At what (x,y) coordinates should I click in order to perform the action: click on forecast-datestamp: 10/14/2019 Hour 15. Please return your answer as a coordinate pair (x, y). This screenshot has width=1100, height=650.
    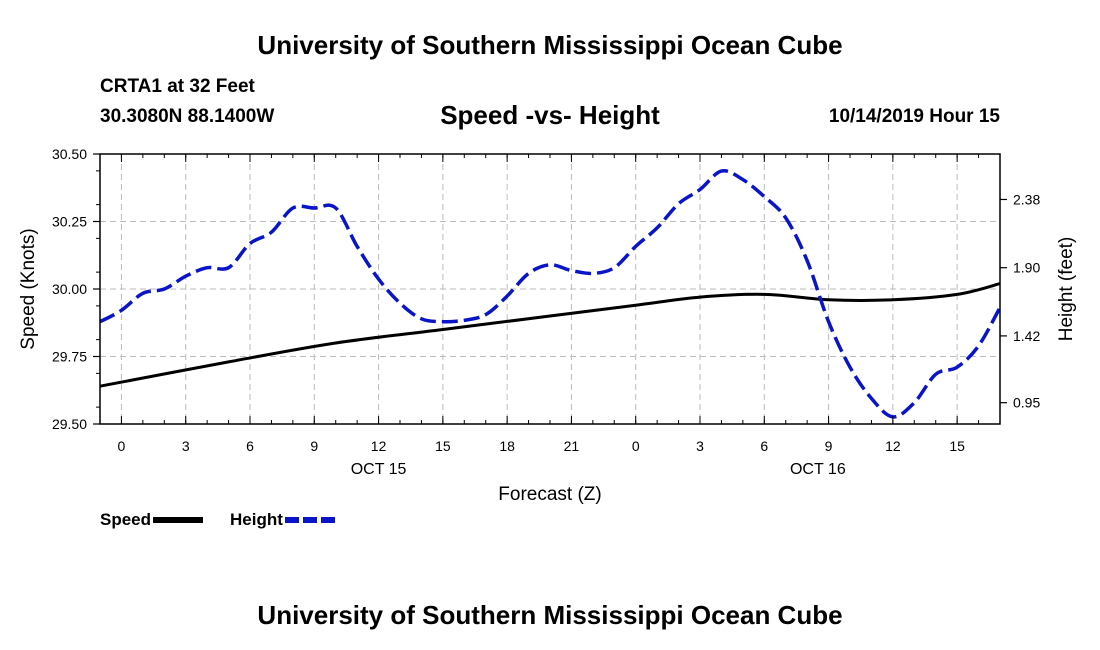
    Looking at the image, I should click on (914, 116).